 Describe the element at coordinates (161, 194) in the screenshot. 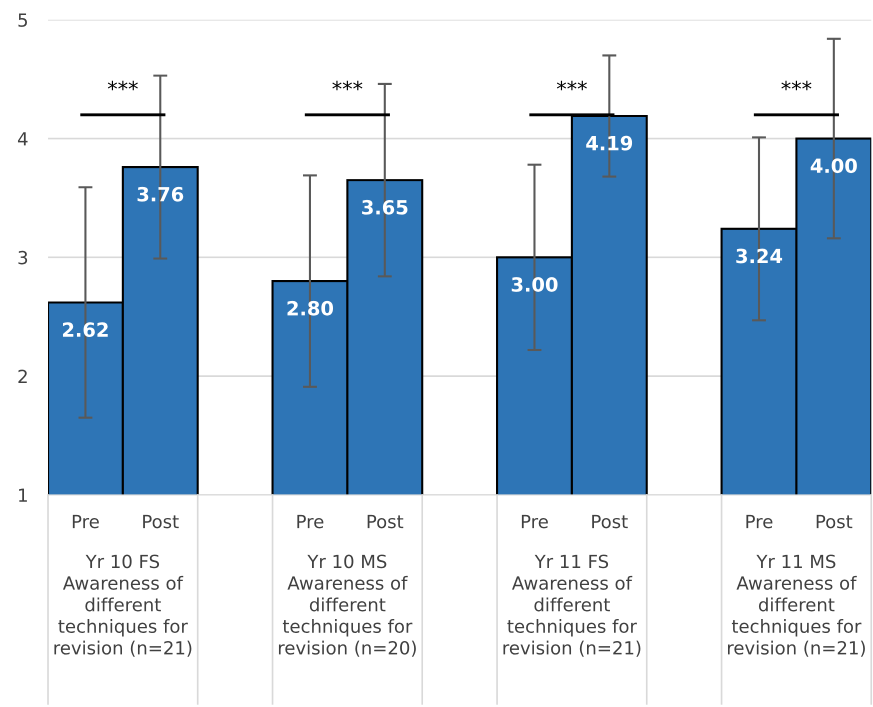

I see `data-label: 3.76` at that location.